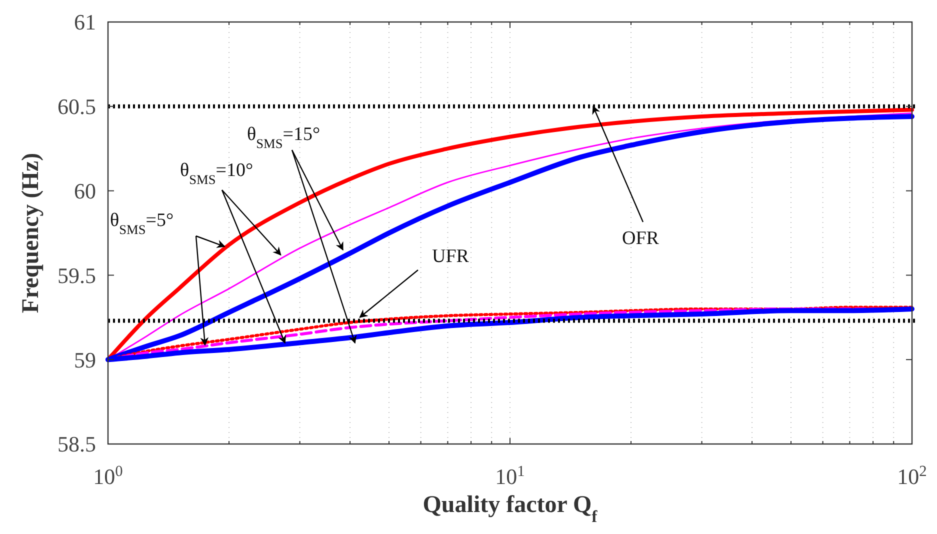 The image size is (937, 534). I want to click on annotation: θ$_{SMS}$=10°, so click(217, 173).